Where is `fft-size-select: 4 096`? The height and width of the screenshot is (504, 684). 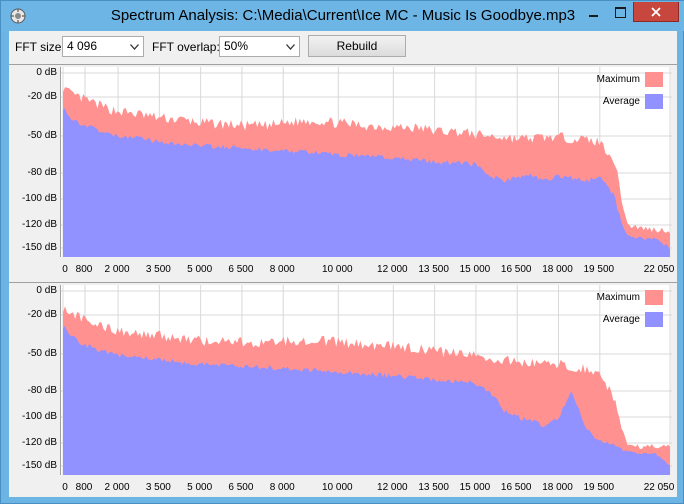
fft-size-select: 4 096 is located at coordinates (103, 46).